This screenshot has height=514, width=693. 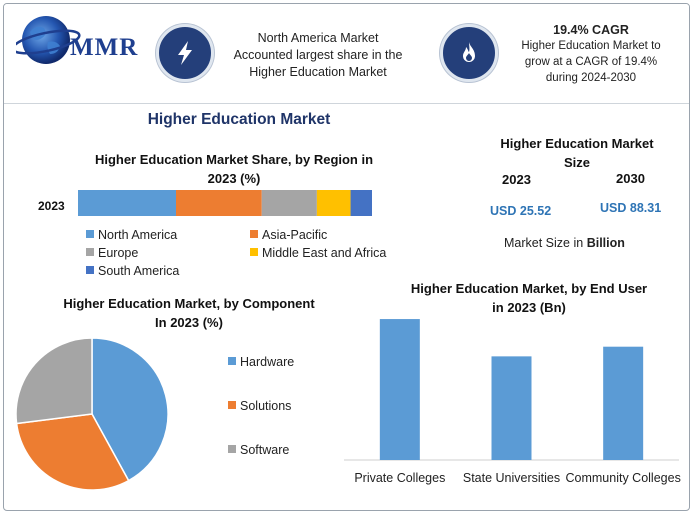 What do you see at coordinates (265, 450) in the screenshot?
I see `legend-label: Software` at bounding box center [265, 450].